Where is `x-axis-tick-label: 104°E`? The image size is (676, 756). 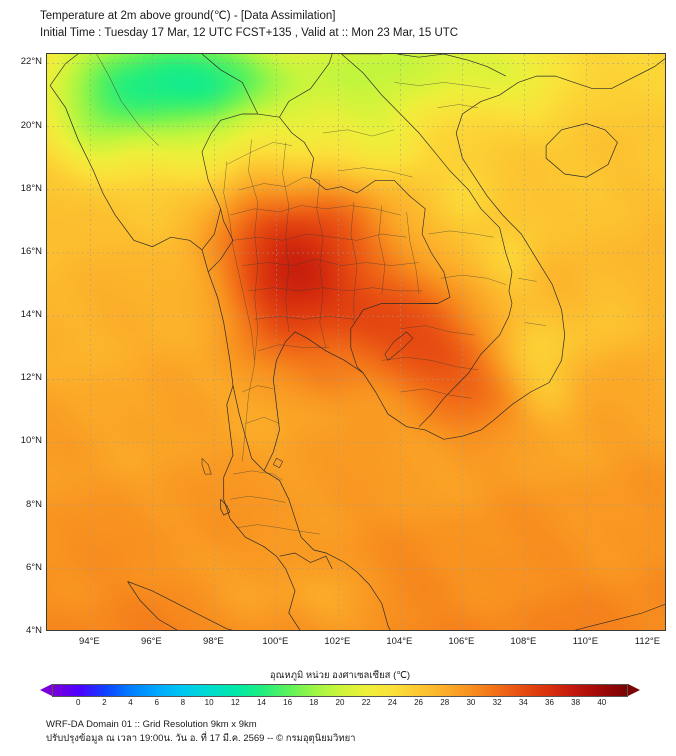 x-axis-tick-label: 104°E is located at coordinates (399, 641).